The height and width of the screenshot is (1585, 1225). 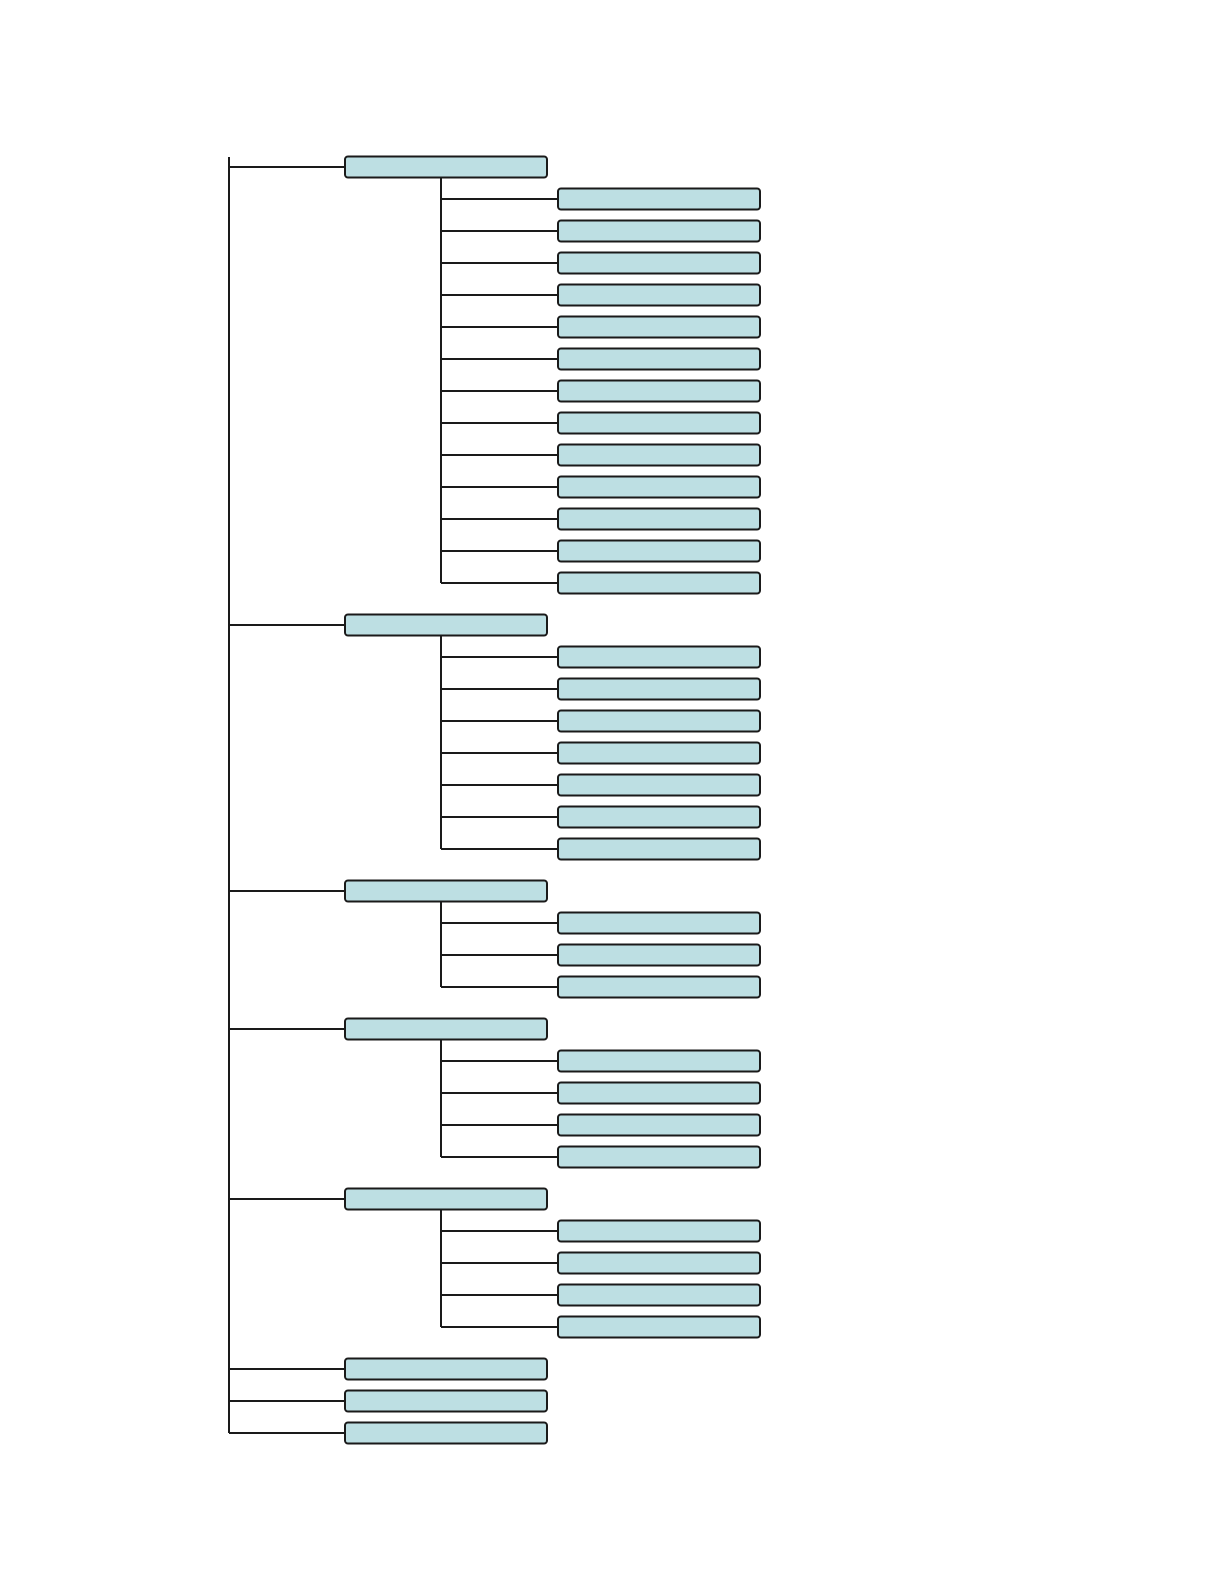 I want to click on child-node-4-1-box, so click(x=659, y=1061).